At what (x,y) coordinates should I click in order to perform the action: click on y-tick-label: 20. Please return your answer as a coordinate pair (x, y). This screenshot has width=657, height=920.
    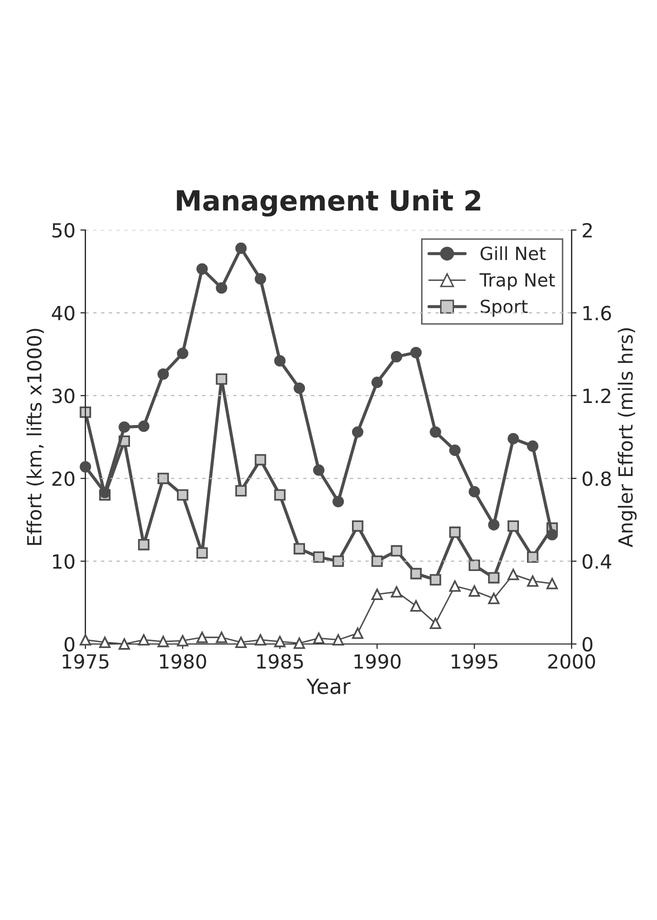
    Looking at the image, I should click on (63, 478).